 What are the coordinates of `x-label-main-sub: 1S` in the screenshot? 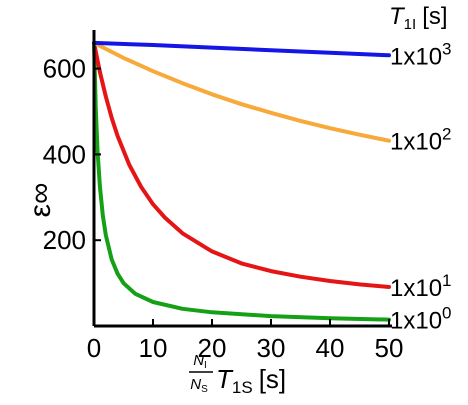 It's located at (242, 387).